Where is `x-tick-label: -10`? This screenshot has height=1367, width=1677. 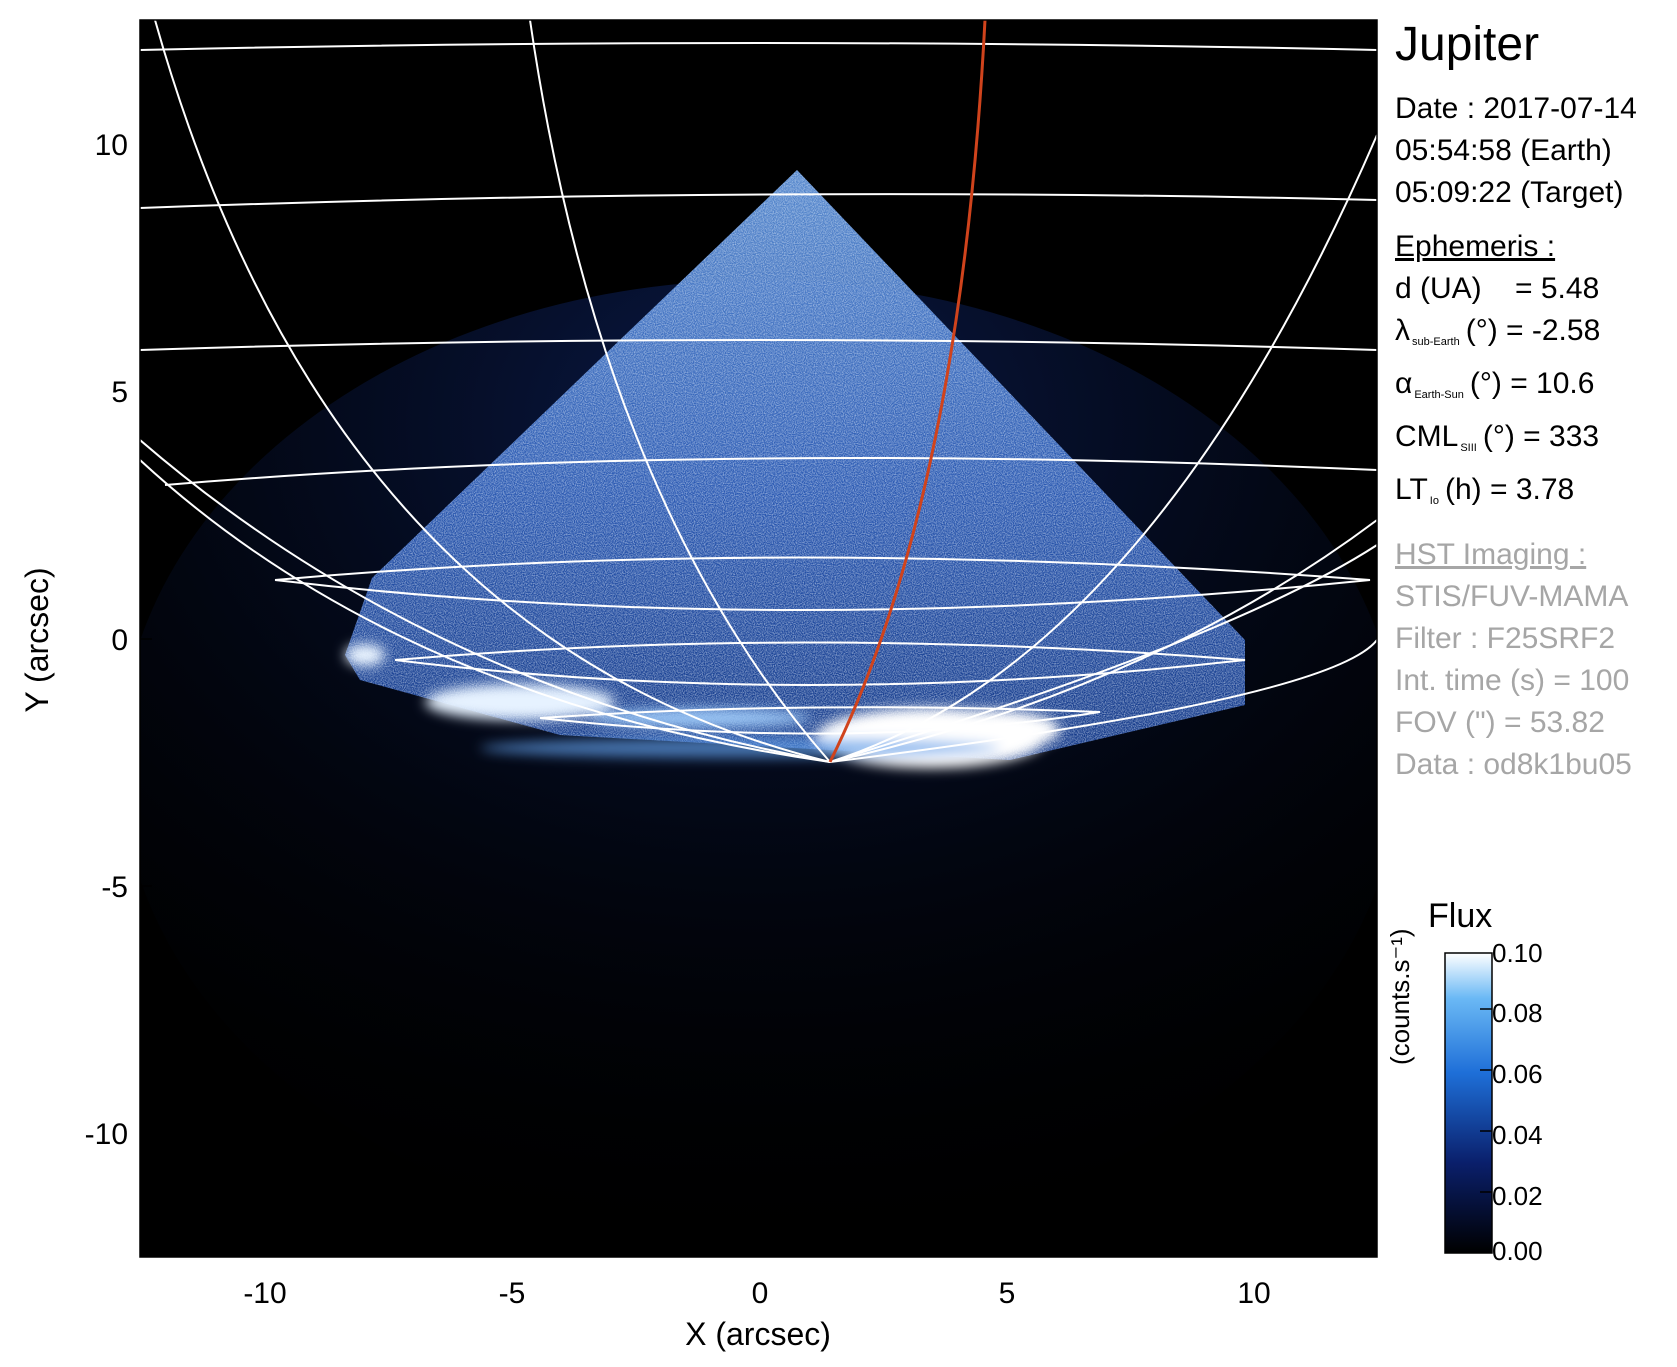
x-tick-label: -10 is located at coordinates (264, 1293).